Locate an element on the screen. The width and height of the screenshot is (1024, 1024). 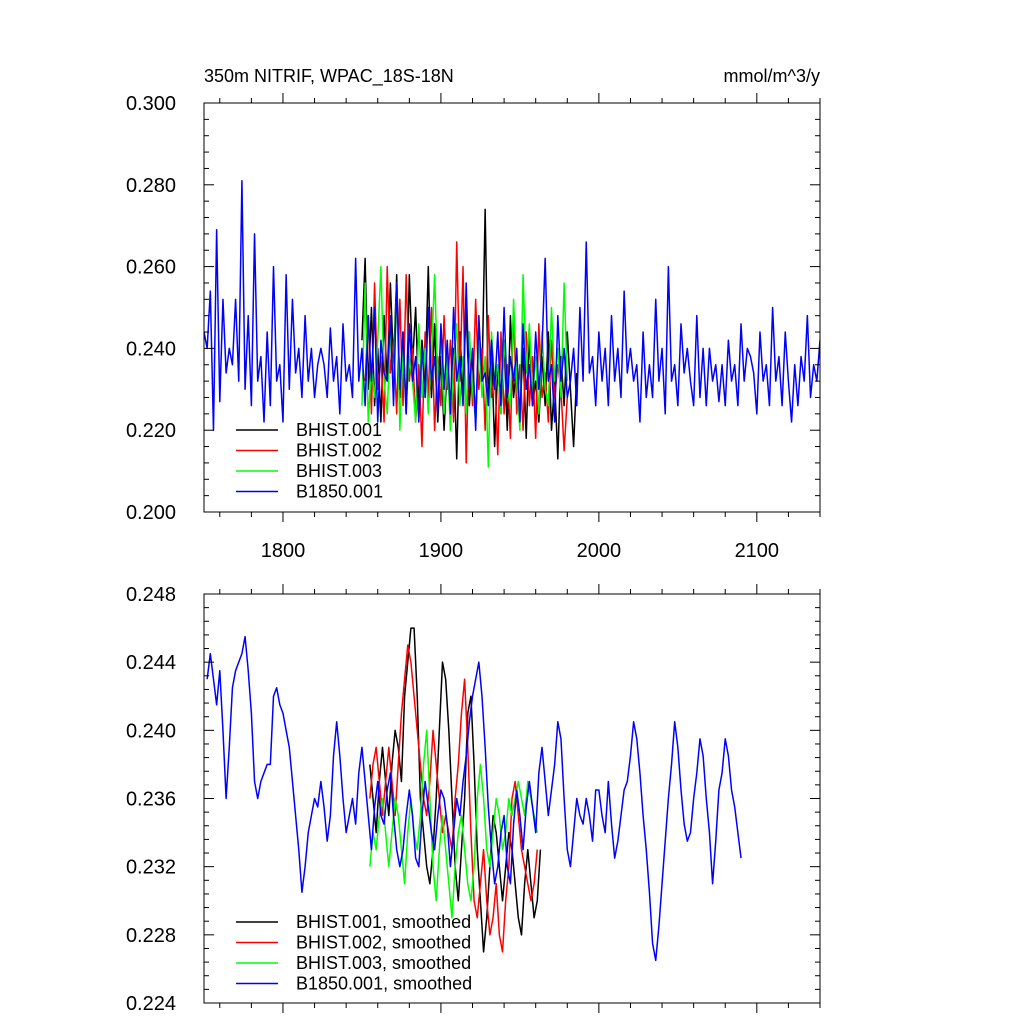
bottom-y-tick-label: 0.244 is located at coordinates (151, 663).